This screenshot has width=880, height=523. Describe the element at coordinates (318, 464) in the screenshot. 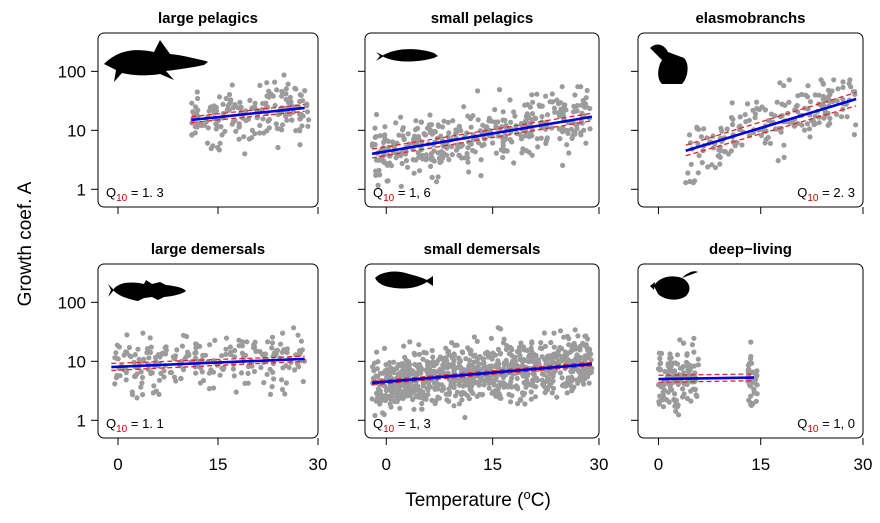

I see `x-tick-label: 30` at that location.